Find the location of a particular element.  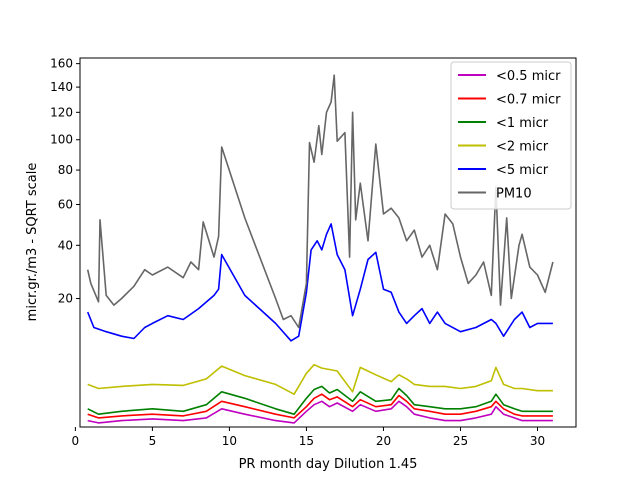

x-tick-label: 20 is located at coordinates (383, 441).